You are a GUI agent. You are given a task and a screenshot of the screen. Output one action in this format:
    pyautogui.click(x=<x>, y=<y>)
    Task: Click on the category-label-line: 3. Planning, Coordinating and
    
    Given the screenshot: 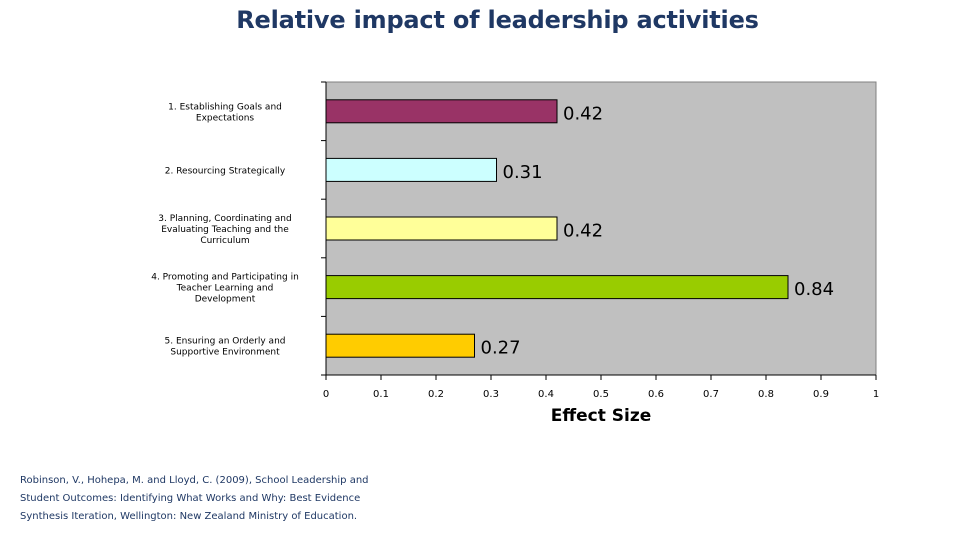 What is the action you would take?
    pyautogui.click(x=224, y=219)
    